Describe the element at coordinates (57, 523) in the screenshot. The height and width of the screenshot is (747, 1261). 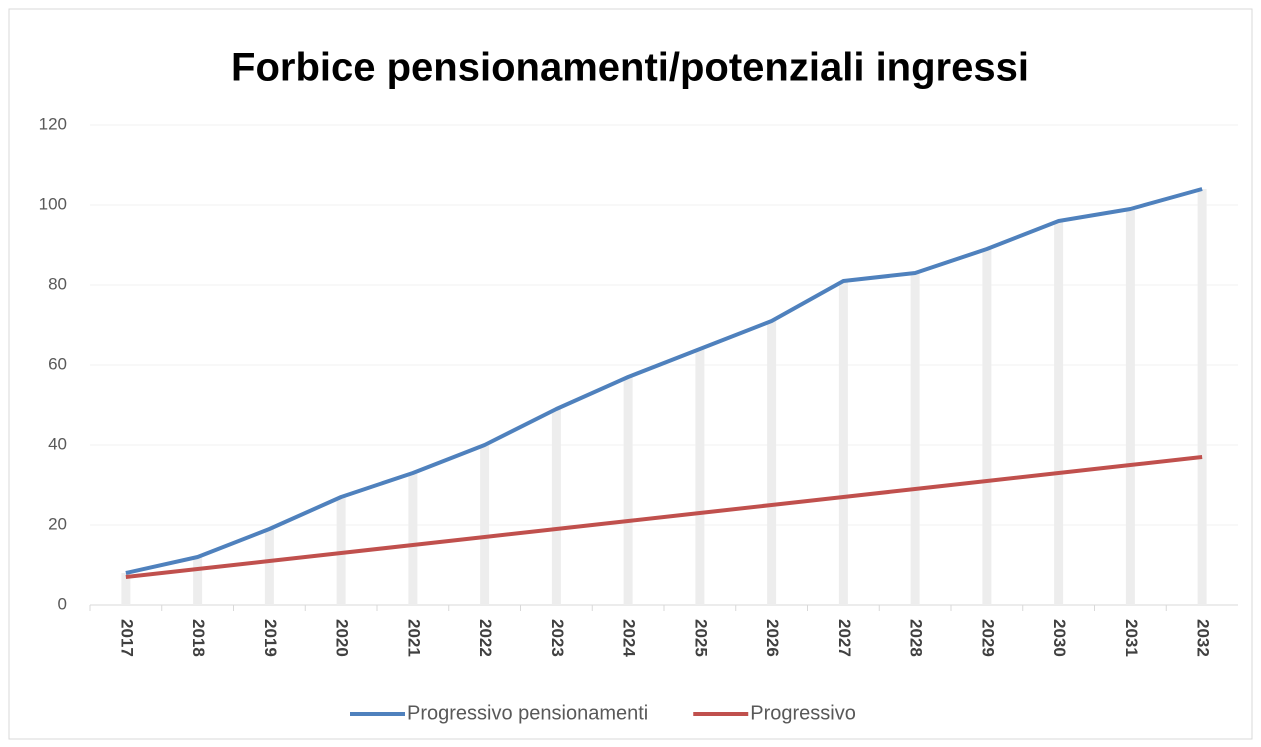
I see `y-tick-label: 20` at that location.